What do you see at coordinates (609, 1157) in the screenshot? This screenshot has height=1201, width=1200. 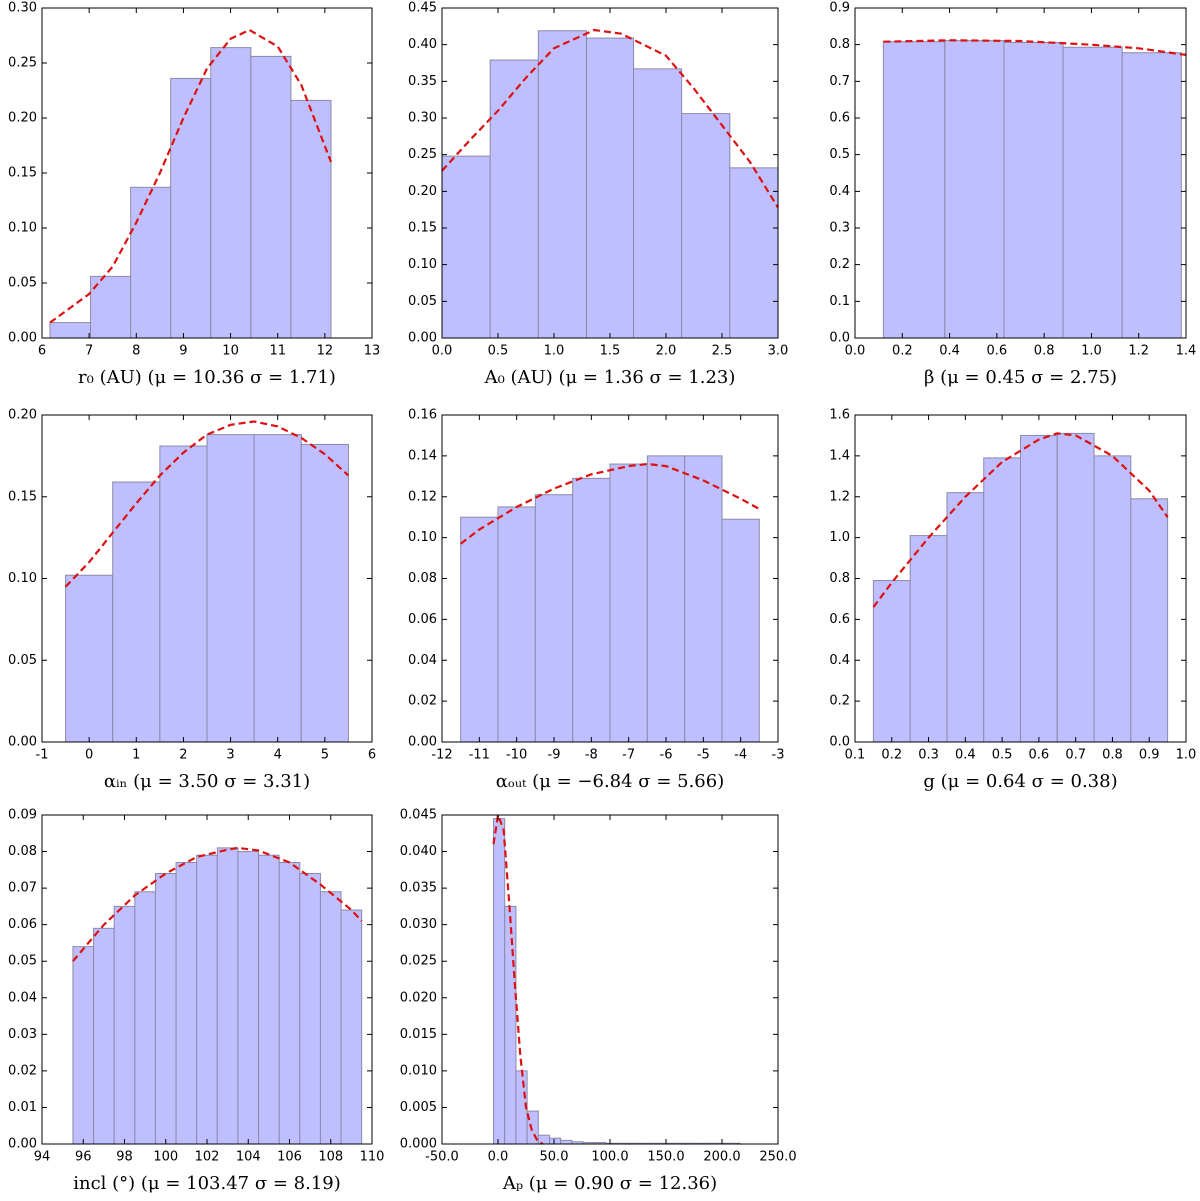 I see `x-tick-label: 100.0` at bounding box center [609, 1157].